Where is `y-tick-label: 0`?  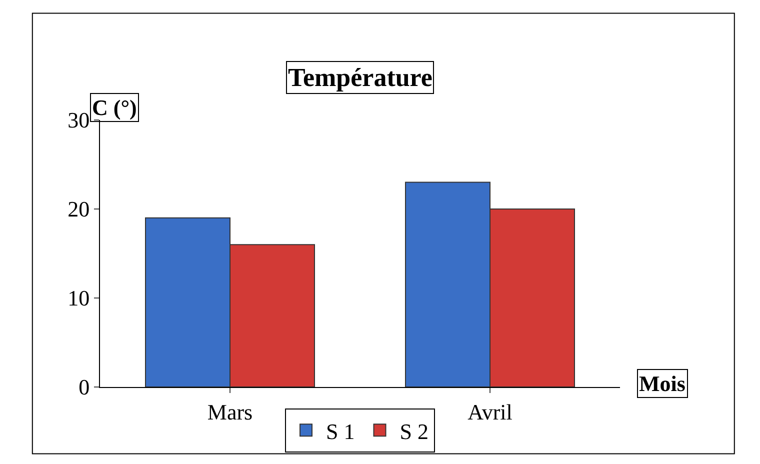
y-tick-label: 0 is located at coordinates (84, 387).